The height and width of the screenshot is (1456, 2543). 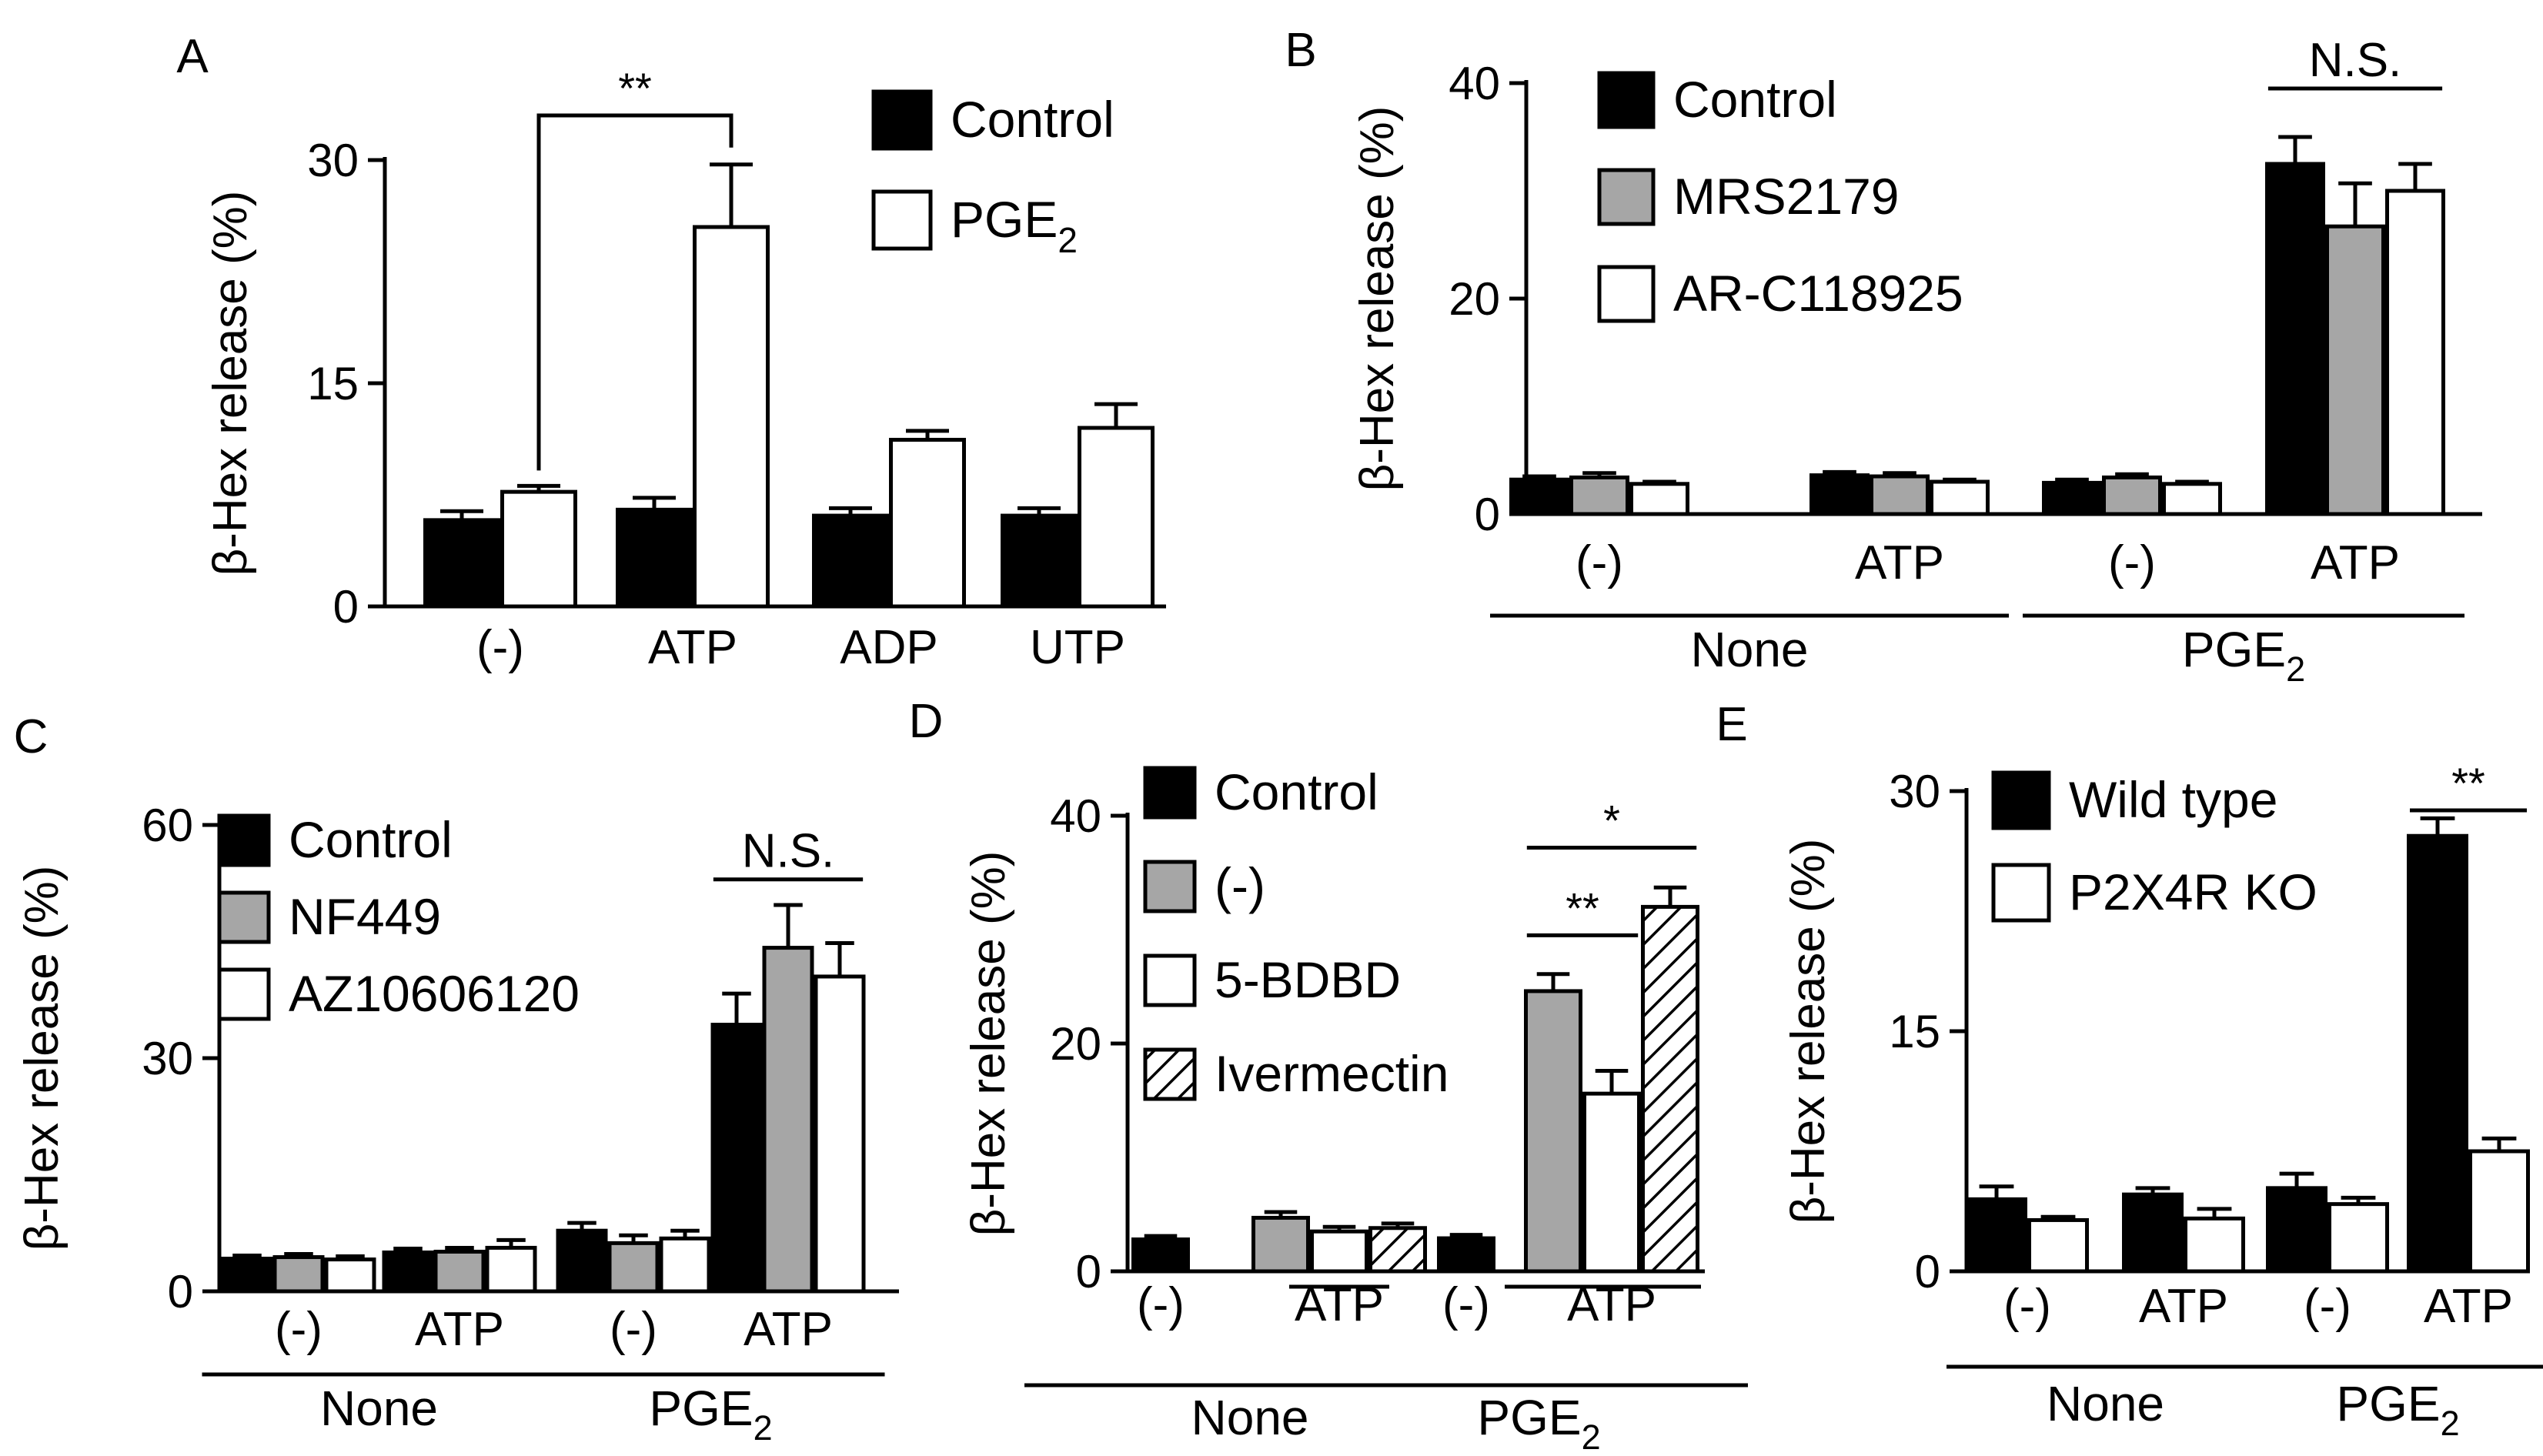 I want to click on legend-label: AR-C118925, so click(x=1818, y=294).